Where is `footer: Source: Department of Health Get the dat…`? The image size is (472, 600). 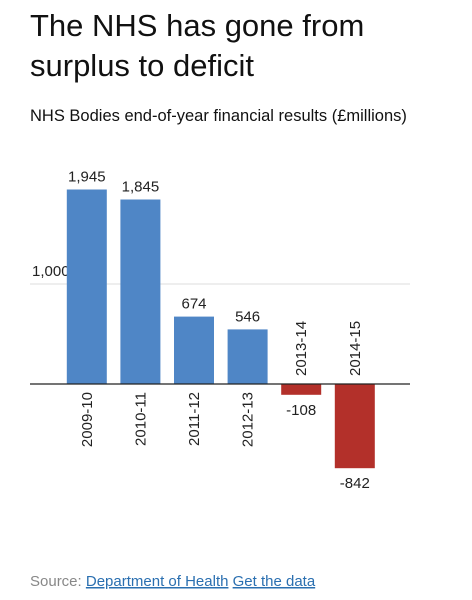 footer: Source: Department of Health Get the dat… is located at coordinates (173, 581).